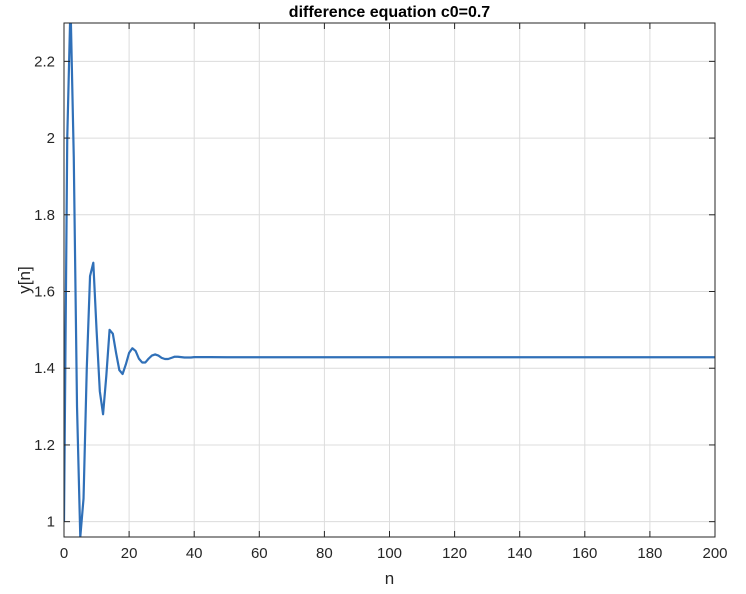  What do you see at coordinates (714, 553) in the screenshot?
I see `x-tick-label: 200` at bounding box center [714, 553].